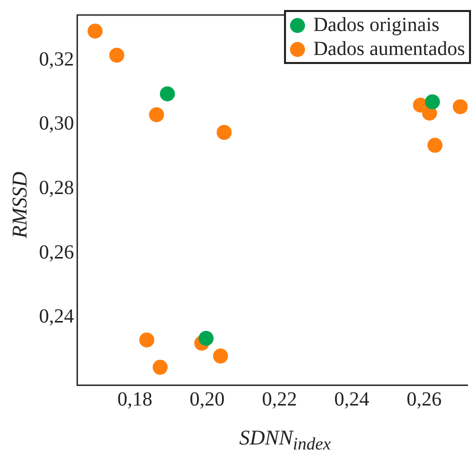  I want to click on y-tick-label: 0,26, so click(56, 252).